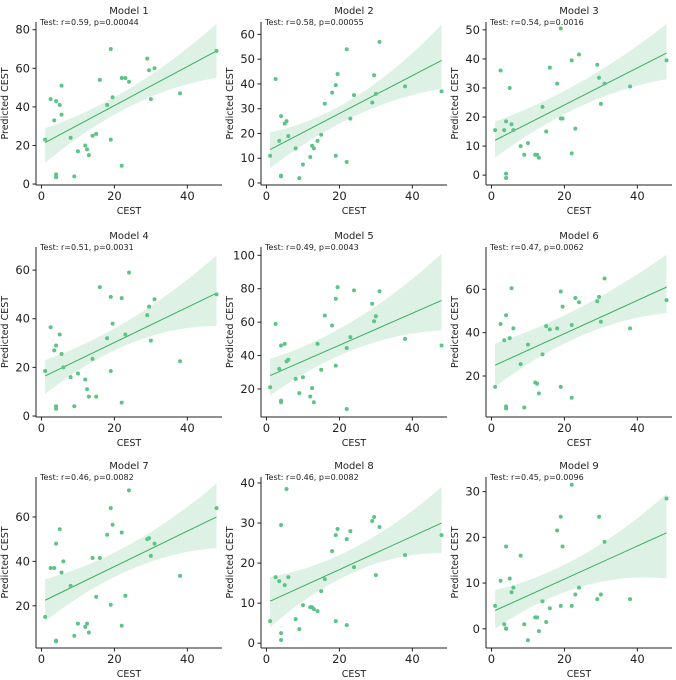 The image size is (676, 680). What do you see at coordinates (472, 492) in the screenshot?
I see `y-tick-label: 30` at bounding box center [472, 492].